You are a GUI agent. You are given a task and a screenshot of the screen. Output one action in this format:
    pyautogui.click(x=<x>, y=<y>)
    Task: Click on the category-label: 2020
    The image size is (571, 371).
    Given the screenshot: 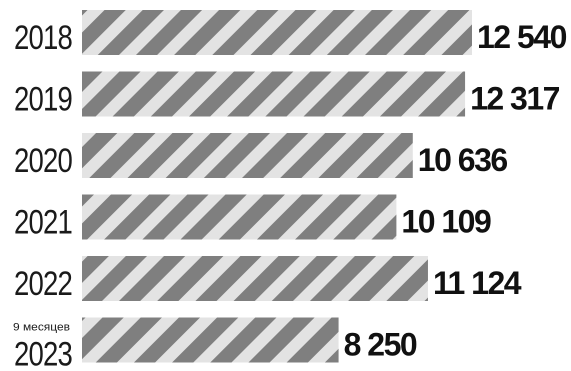 What is the action you would take?
    pyautogui.click(x=43, y=161)
    